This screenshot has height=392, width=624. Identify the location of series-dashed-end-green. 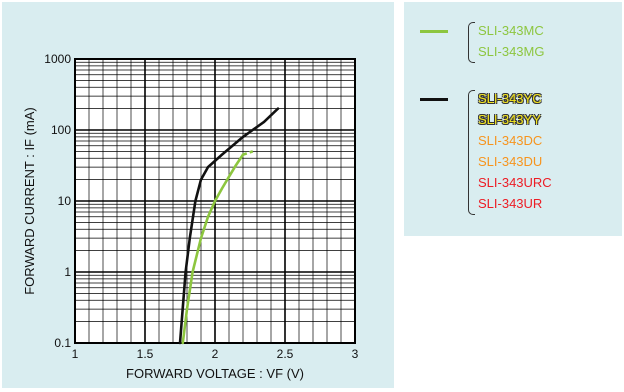
(248, 153).